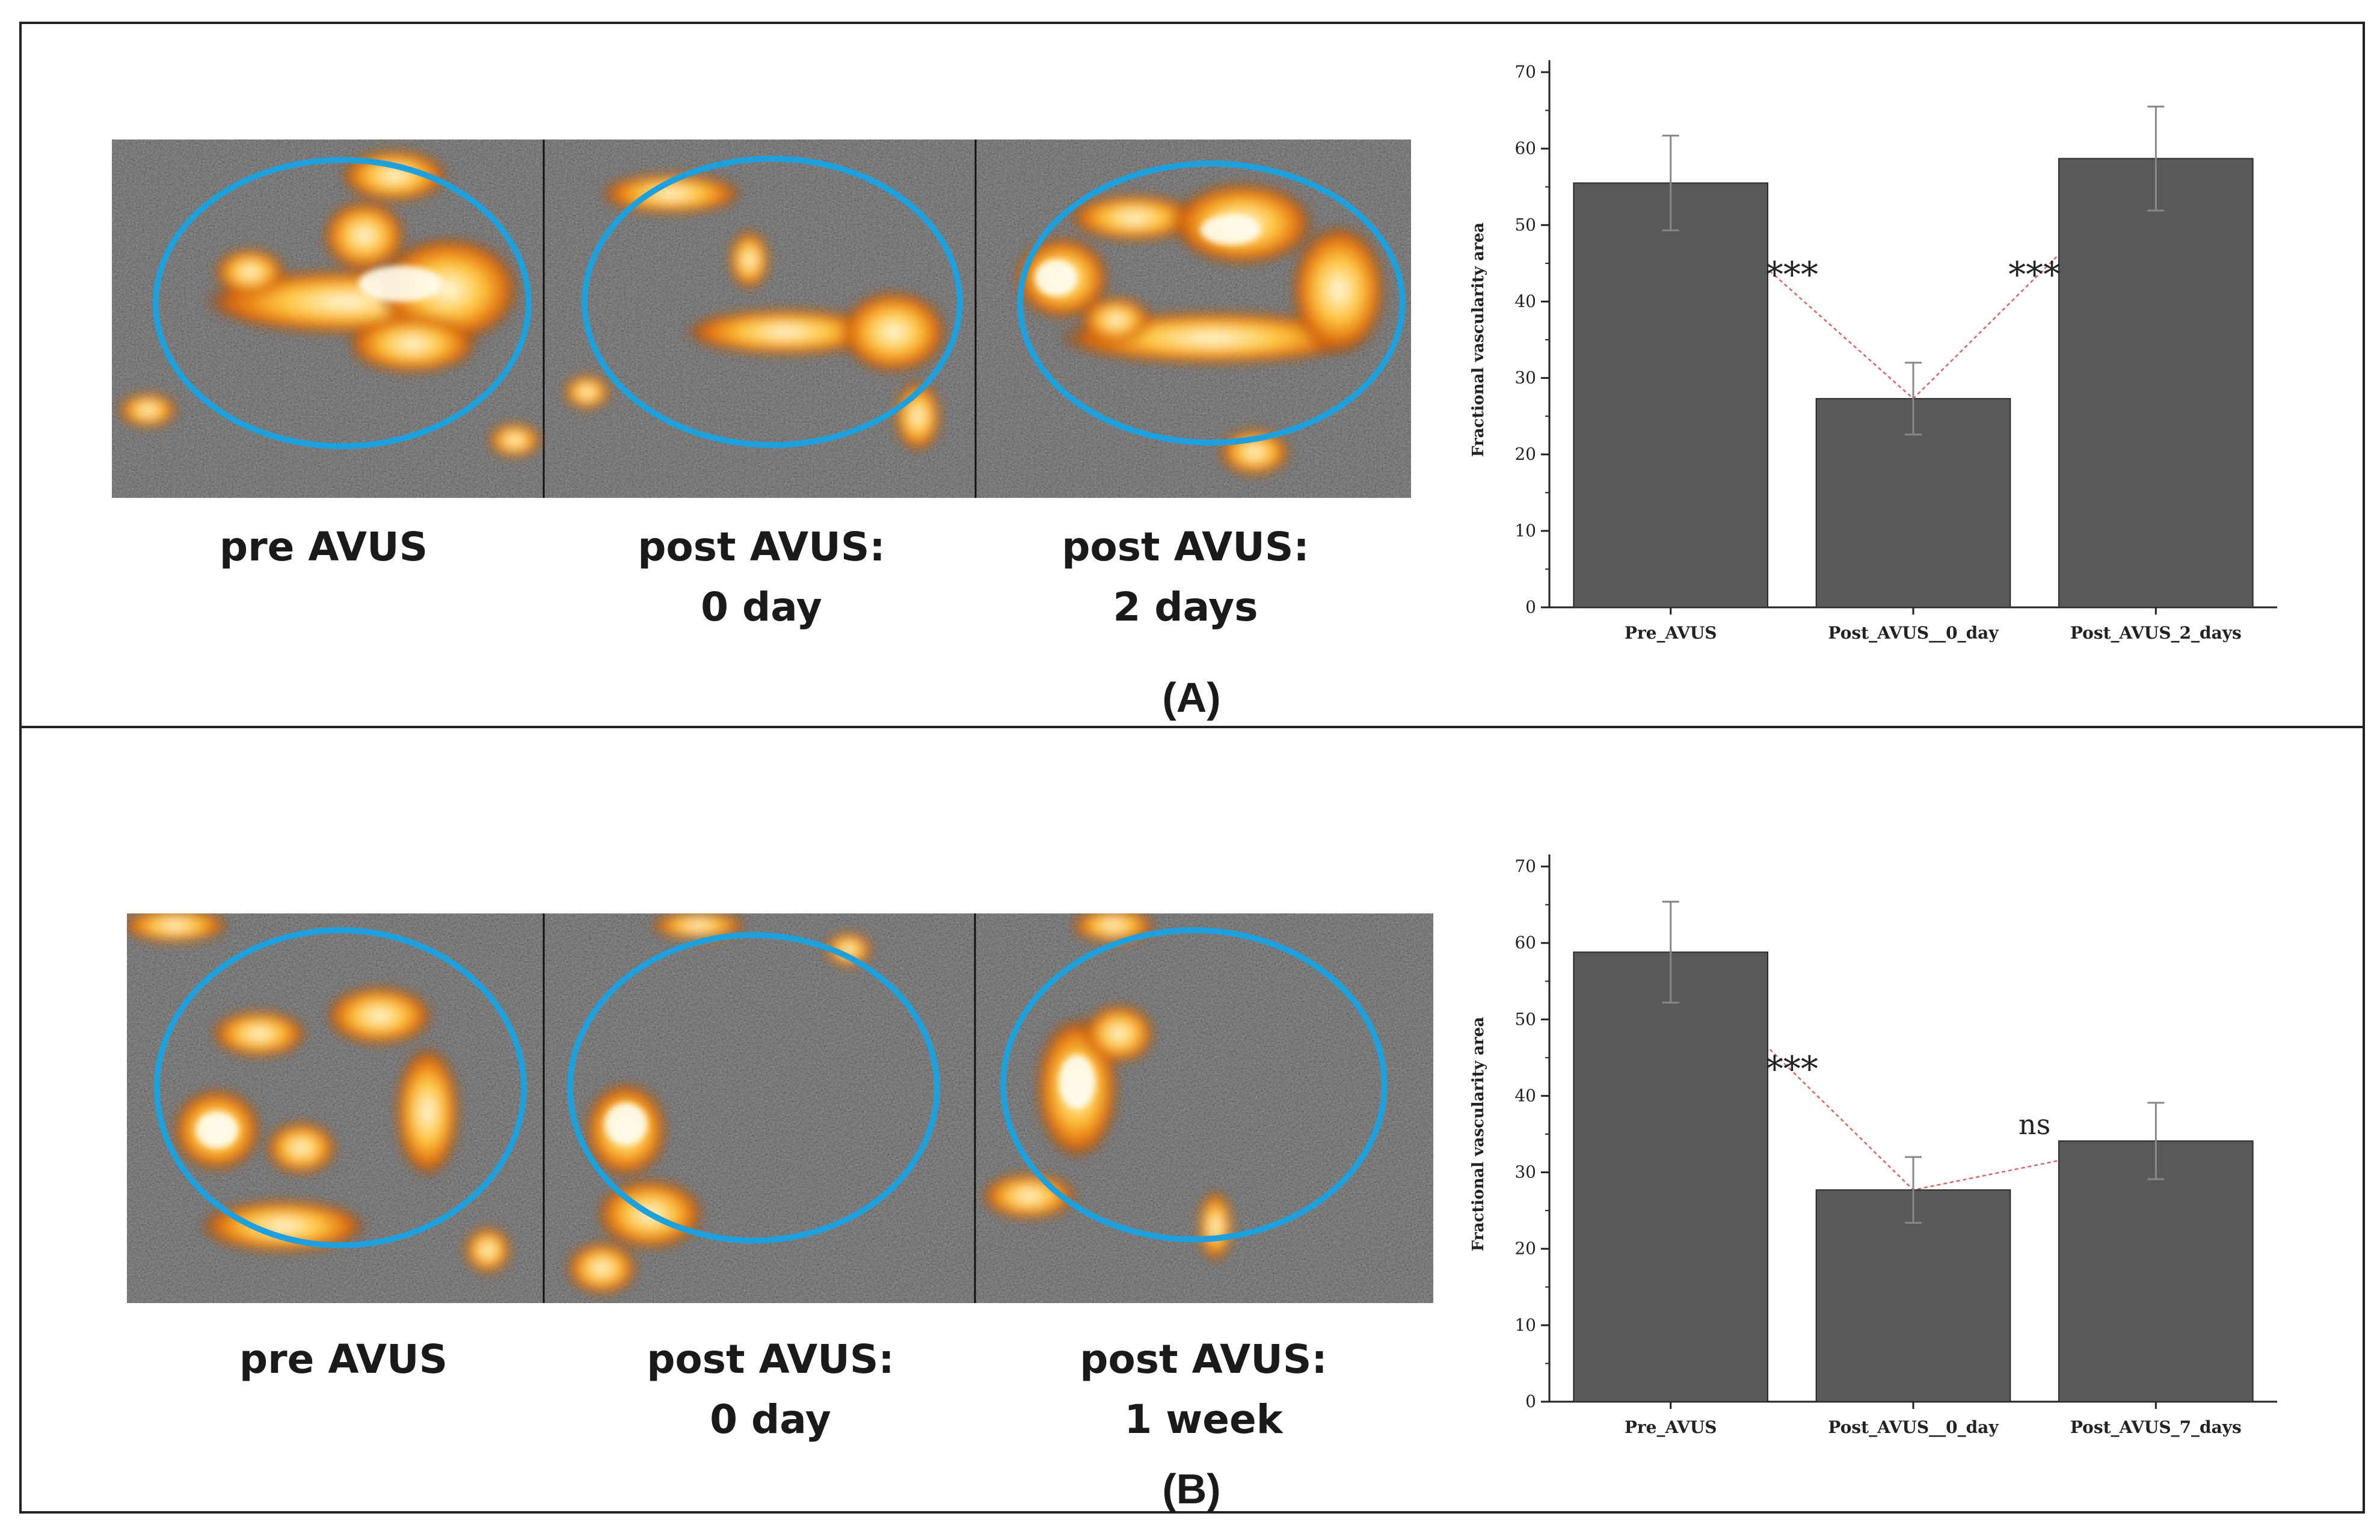 The width and height of the screenshot is (2380, 1540). I want to click on flow-signal-b1, so click(319, 1093).